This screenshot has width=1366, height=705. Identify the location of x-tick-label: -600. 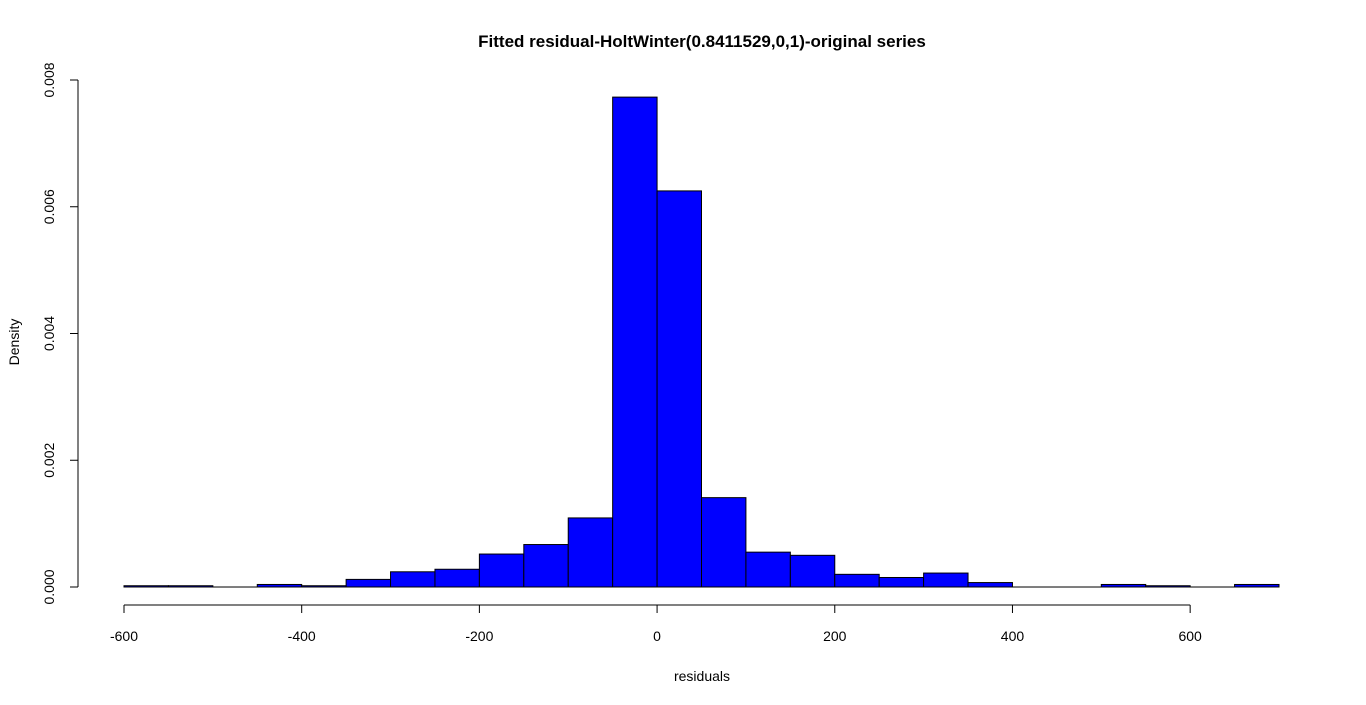
(124, 636).